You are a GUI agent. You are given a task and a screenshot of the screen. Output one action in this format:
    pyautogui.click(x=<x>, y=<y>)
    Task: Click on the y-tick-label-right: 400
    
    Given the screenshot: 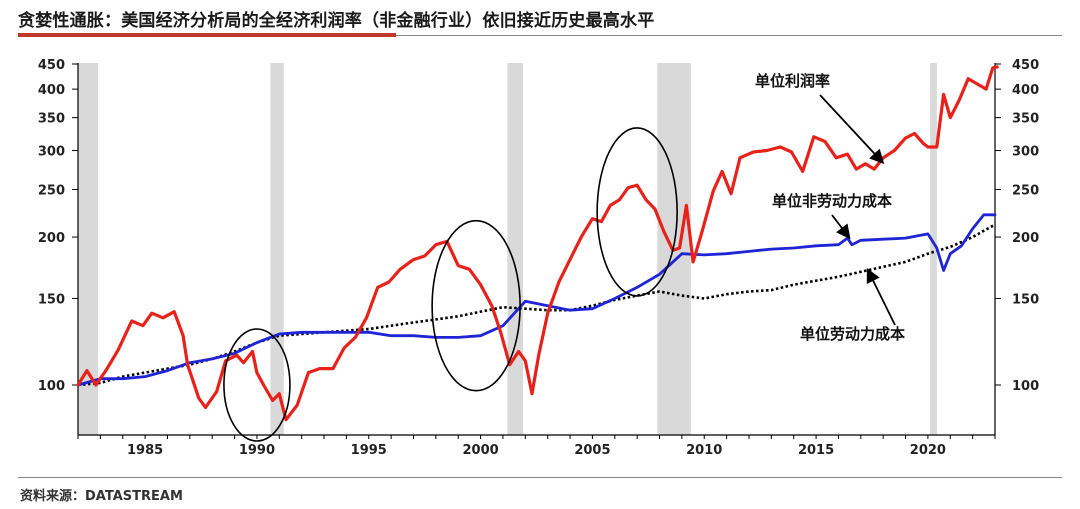 What is the action you would take?
    pyautogui.click(x=1025, y=90)
    